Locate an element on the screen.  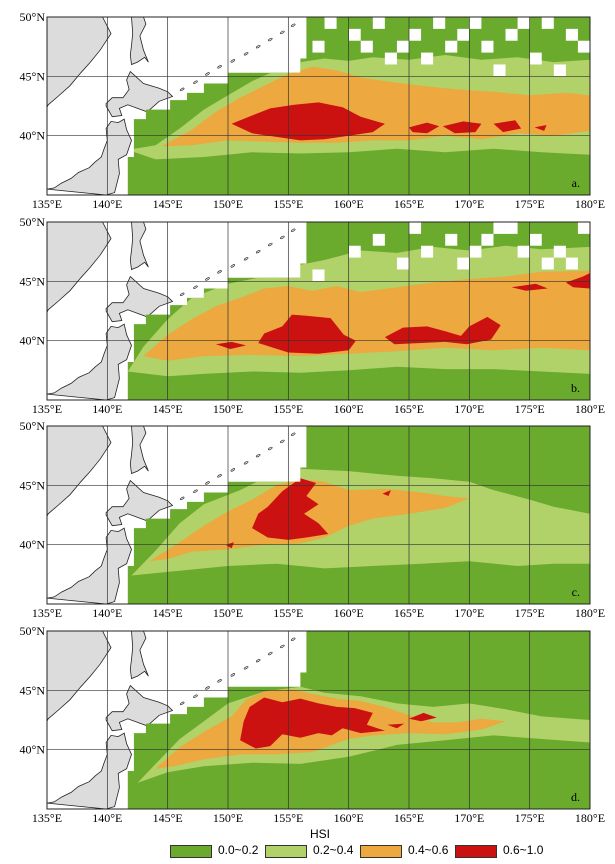
lat-label: 45°N is located at coordinates (33, 485).